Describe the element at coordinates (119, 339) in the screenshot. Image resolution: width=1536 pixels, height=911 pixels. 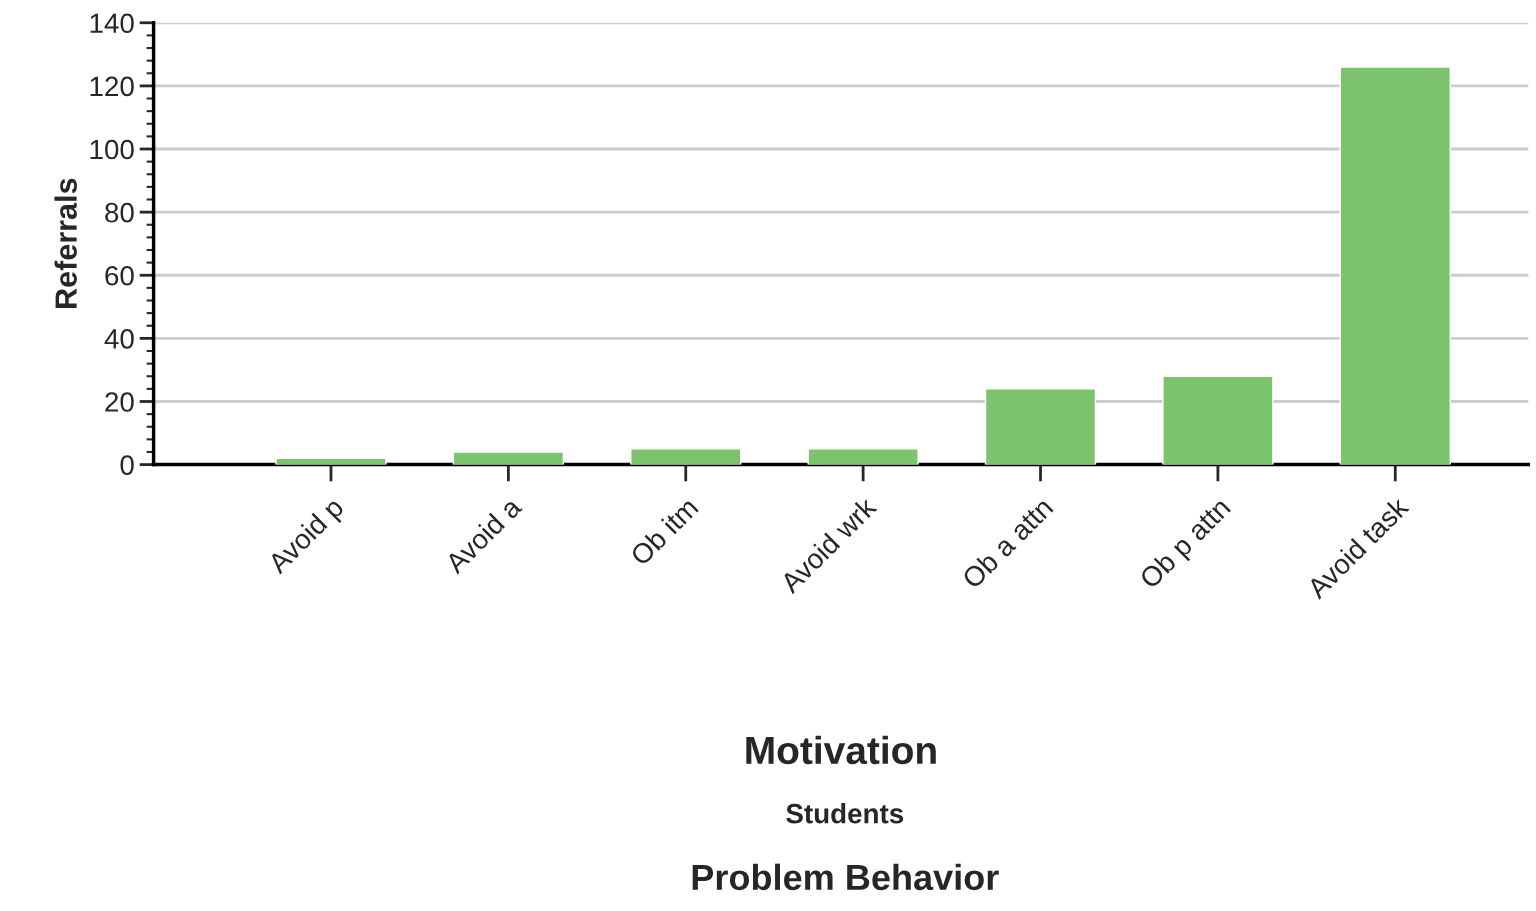
I see `y-tick-label: 40` at that location.